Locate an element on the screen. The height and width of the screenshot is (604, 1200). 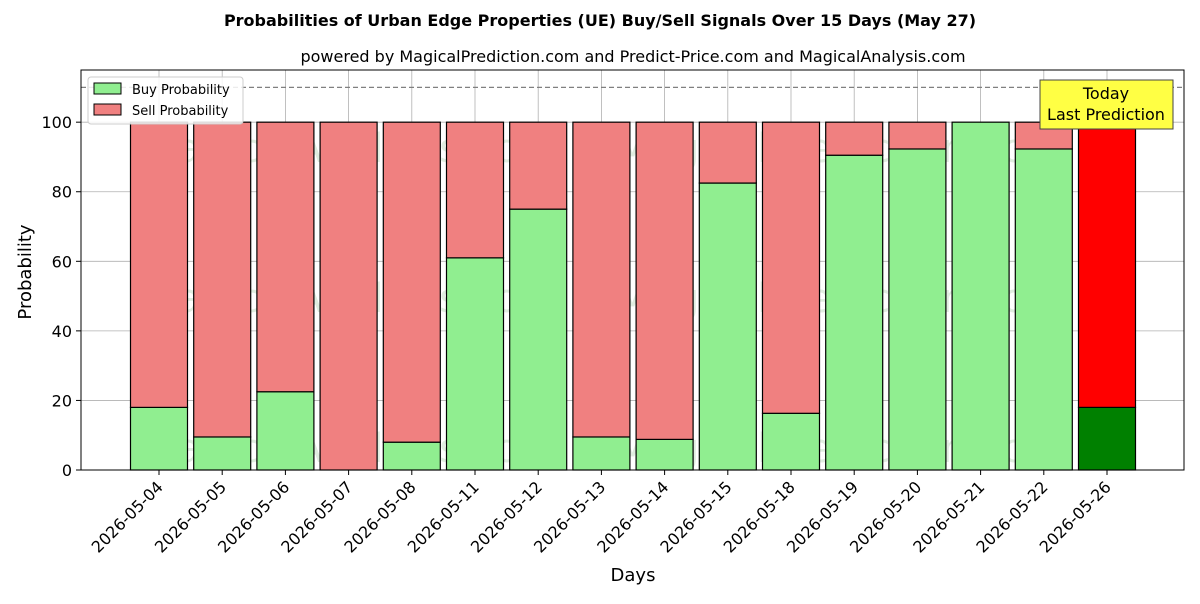
annotation-line2: Last Prediction is located at coordinates (1106, 114).